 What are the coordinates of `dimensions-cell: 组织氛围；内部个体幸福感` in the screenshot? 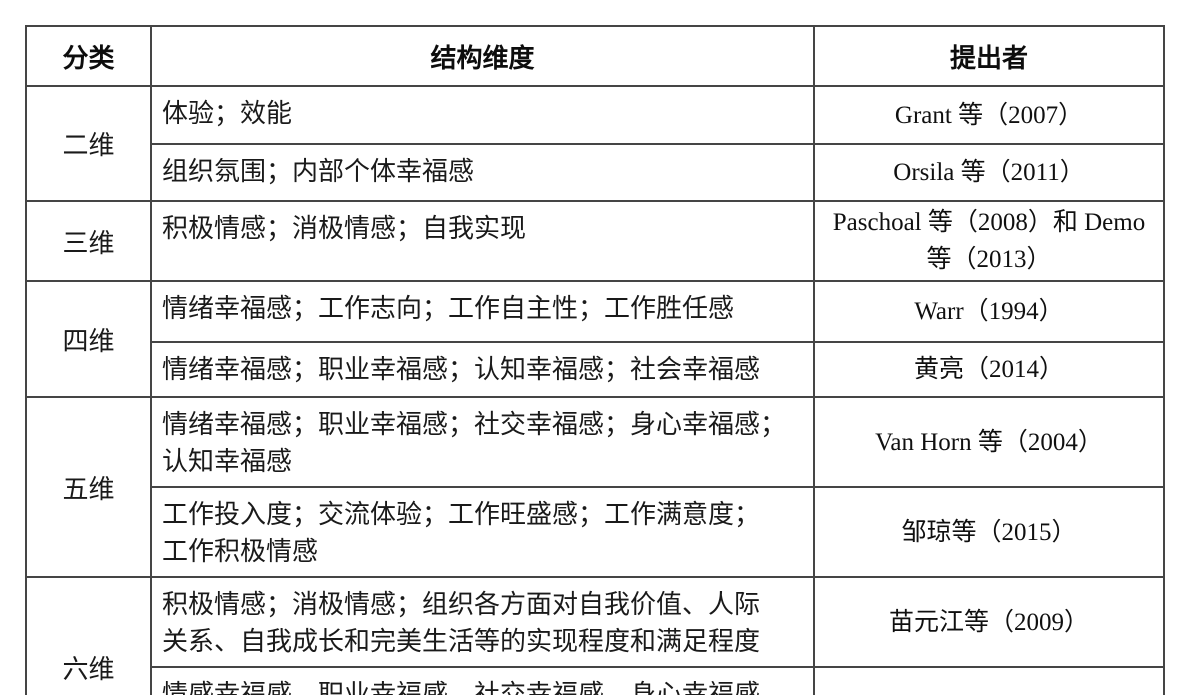 It's located at (482, 172).